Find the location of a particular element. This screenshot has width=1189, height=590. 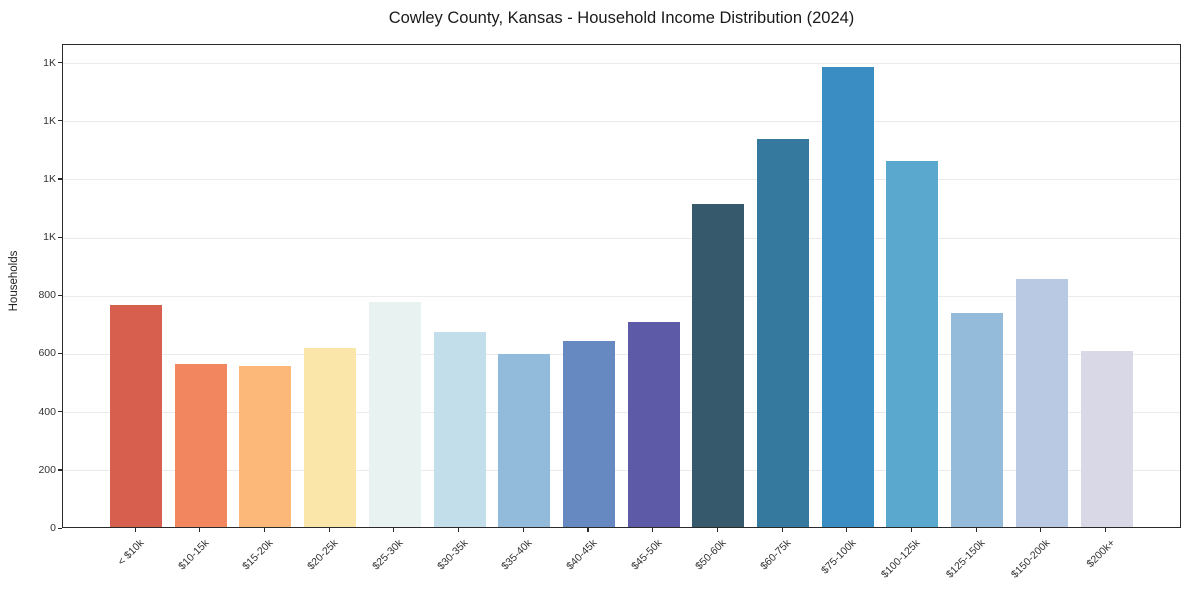

bar-$50-60k is located at coordinates (718, 365).